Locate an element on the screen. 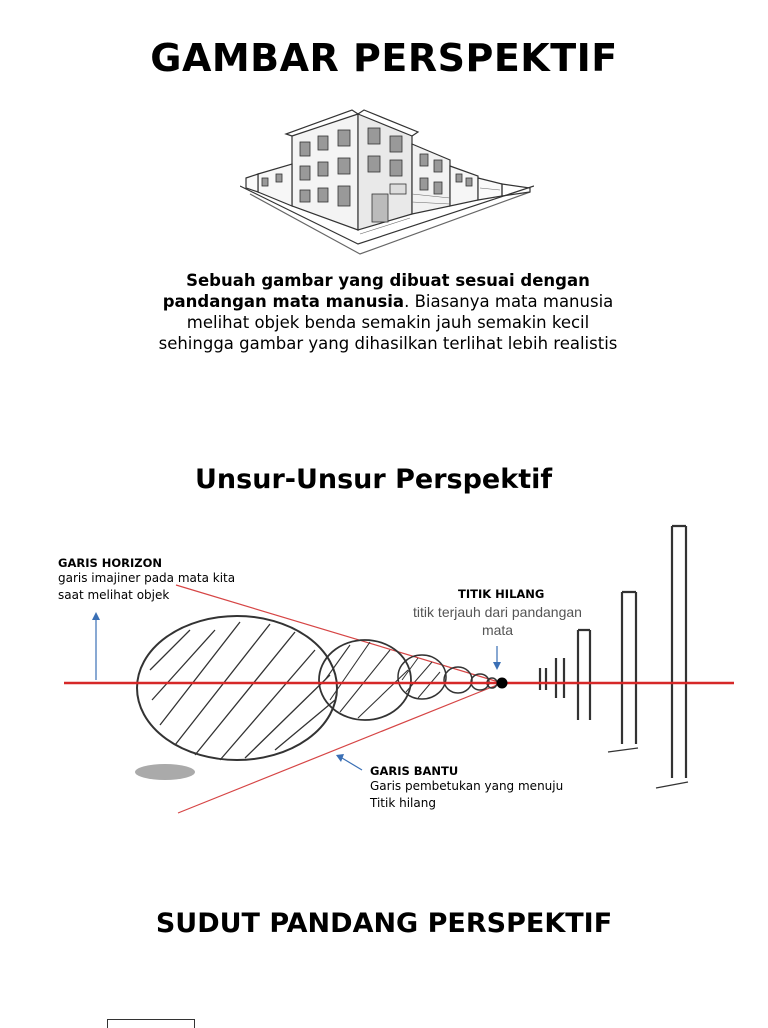  vanishing-point is located at coordinates (502, 683).